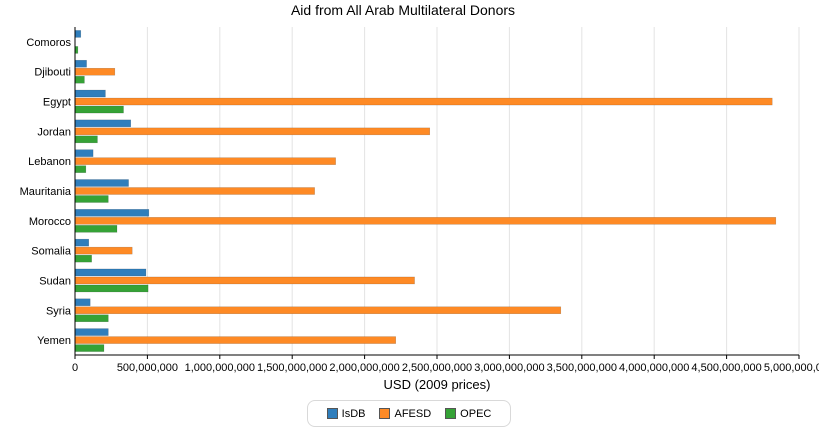  Describe the element at coordinates (205, 161) in the screenshot. I see `bar-afesd-lebanon` at that location.